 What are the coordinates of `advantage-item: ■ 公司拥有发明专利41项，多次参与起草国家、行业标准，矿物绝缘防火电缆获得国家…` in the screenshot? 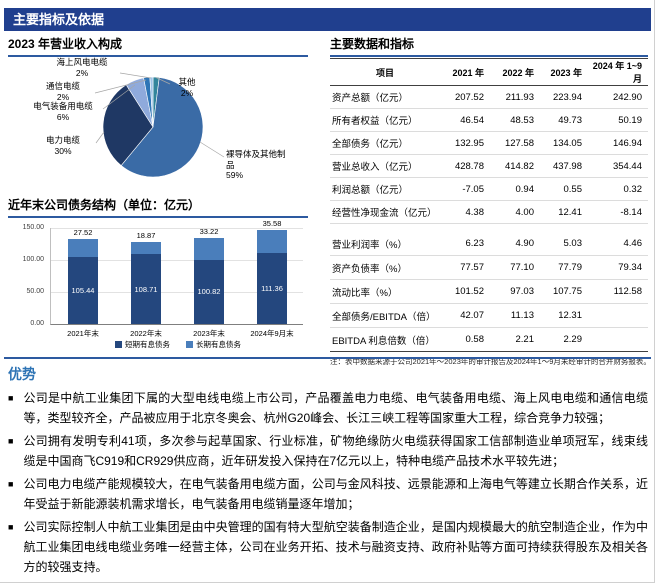 It's located at (328, 451).